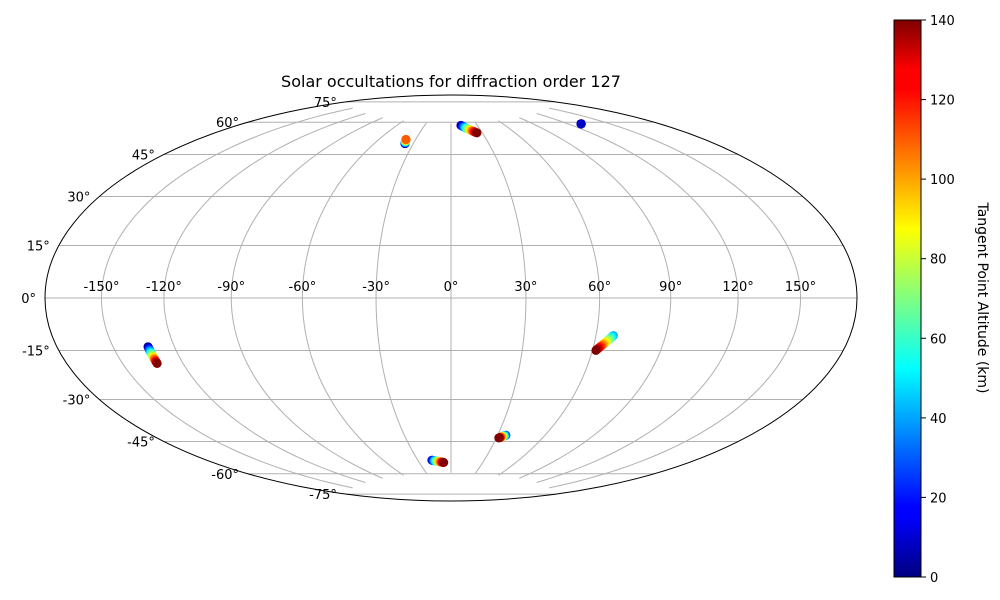  What do you see at coordinates (942, 101) in the screenshot?
I see `colorbar-tick-label: 120` at bounding box center [942, 101].